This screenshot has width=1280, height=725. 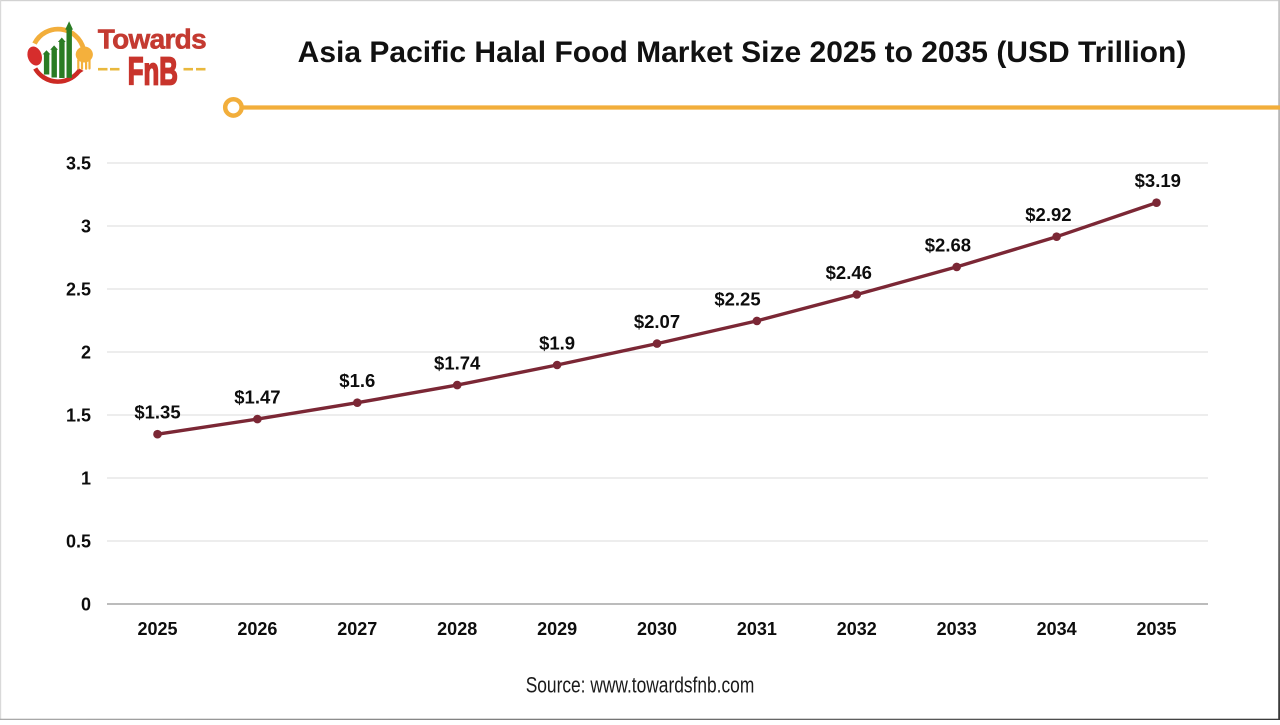 What do you see at coordinates (557, 629) in the screenshot?
I see `svg-text: 2029` at bounding box center [557, 629].